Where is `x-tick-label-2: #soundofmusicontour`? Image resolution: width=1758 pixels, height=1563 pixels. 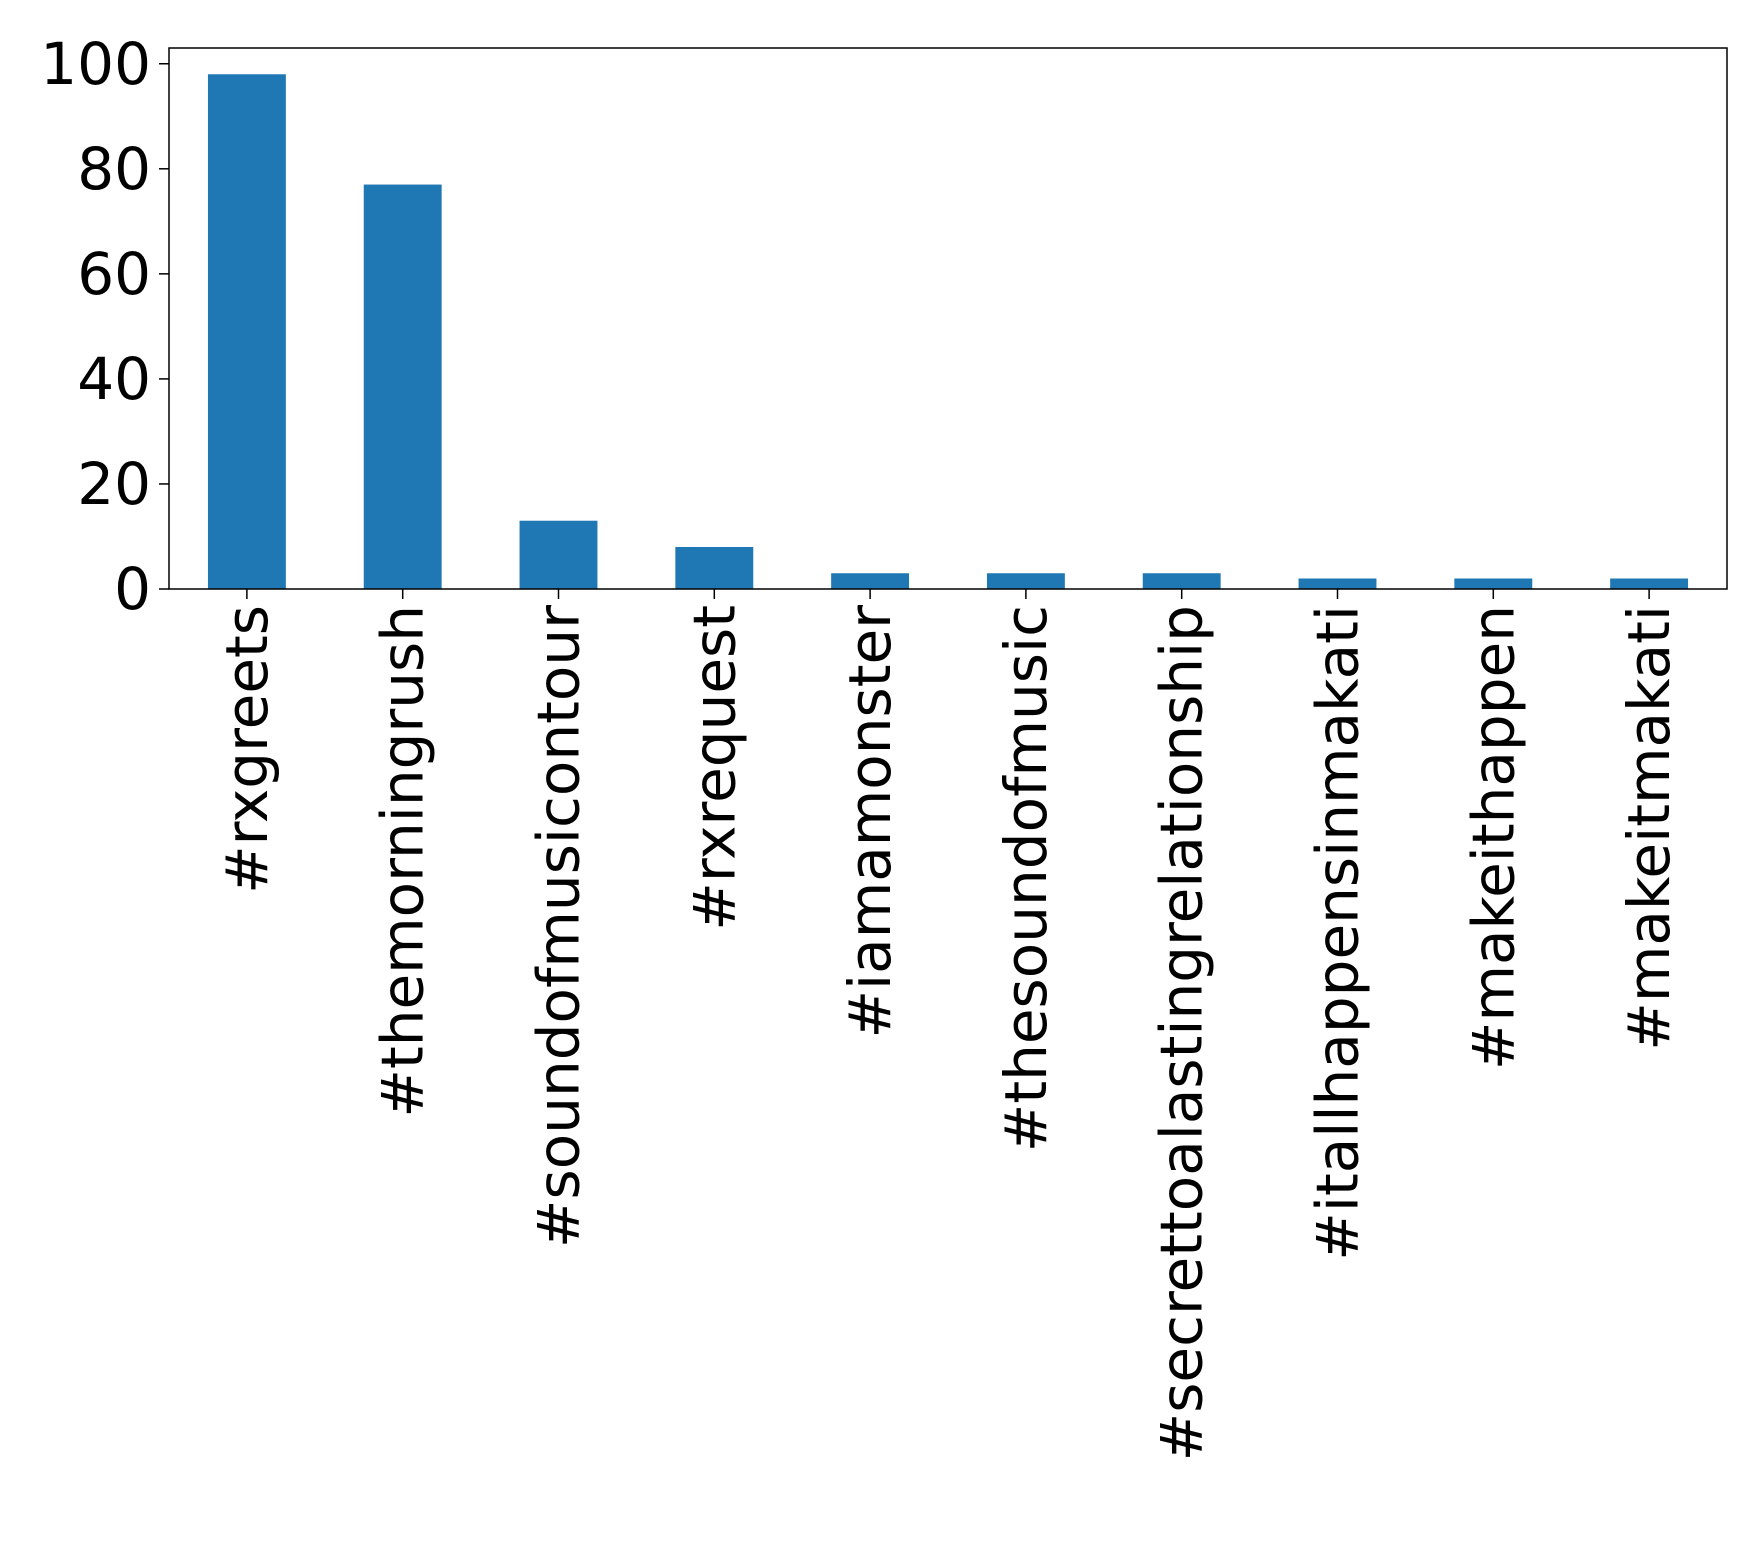 x-tick-label-2: #soundofmusicontour is located at coordinates (559, 926).